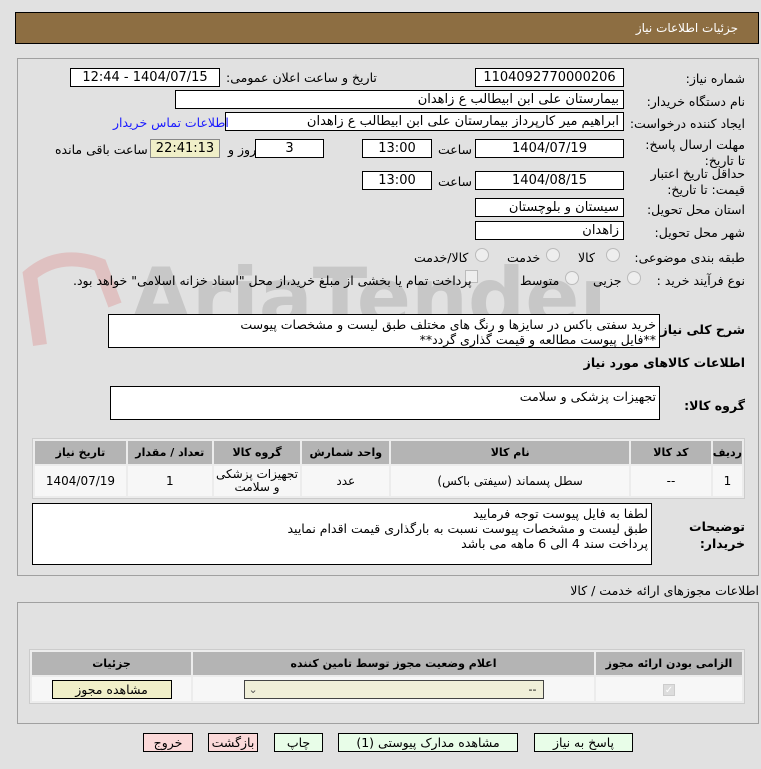 This screenshot has height=769, width=761. I want to click on category-option-service: خدمت, so click(524, 257).